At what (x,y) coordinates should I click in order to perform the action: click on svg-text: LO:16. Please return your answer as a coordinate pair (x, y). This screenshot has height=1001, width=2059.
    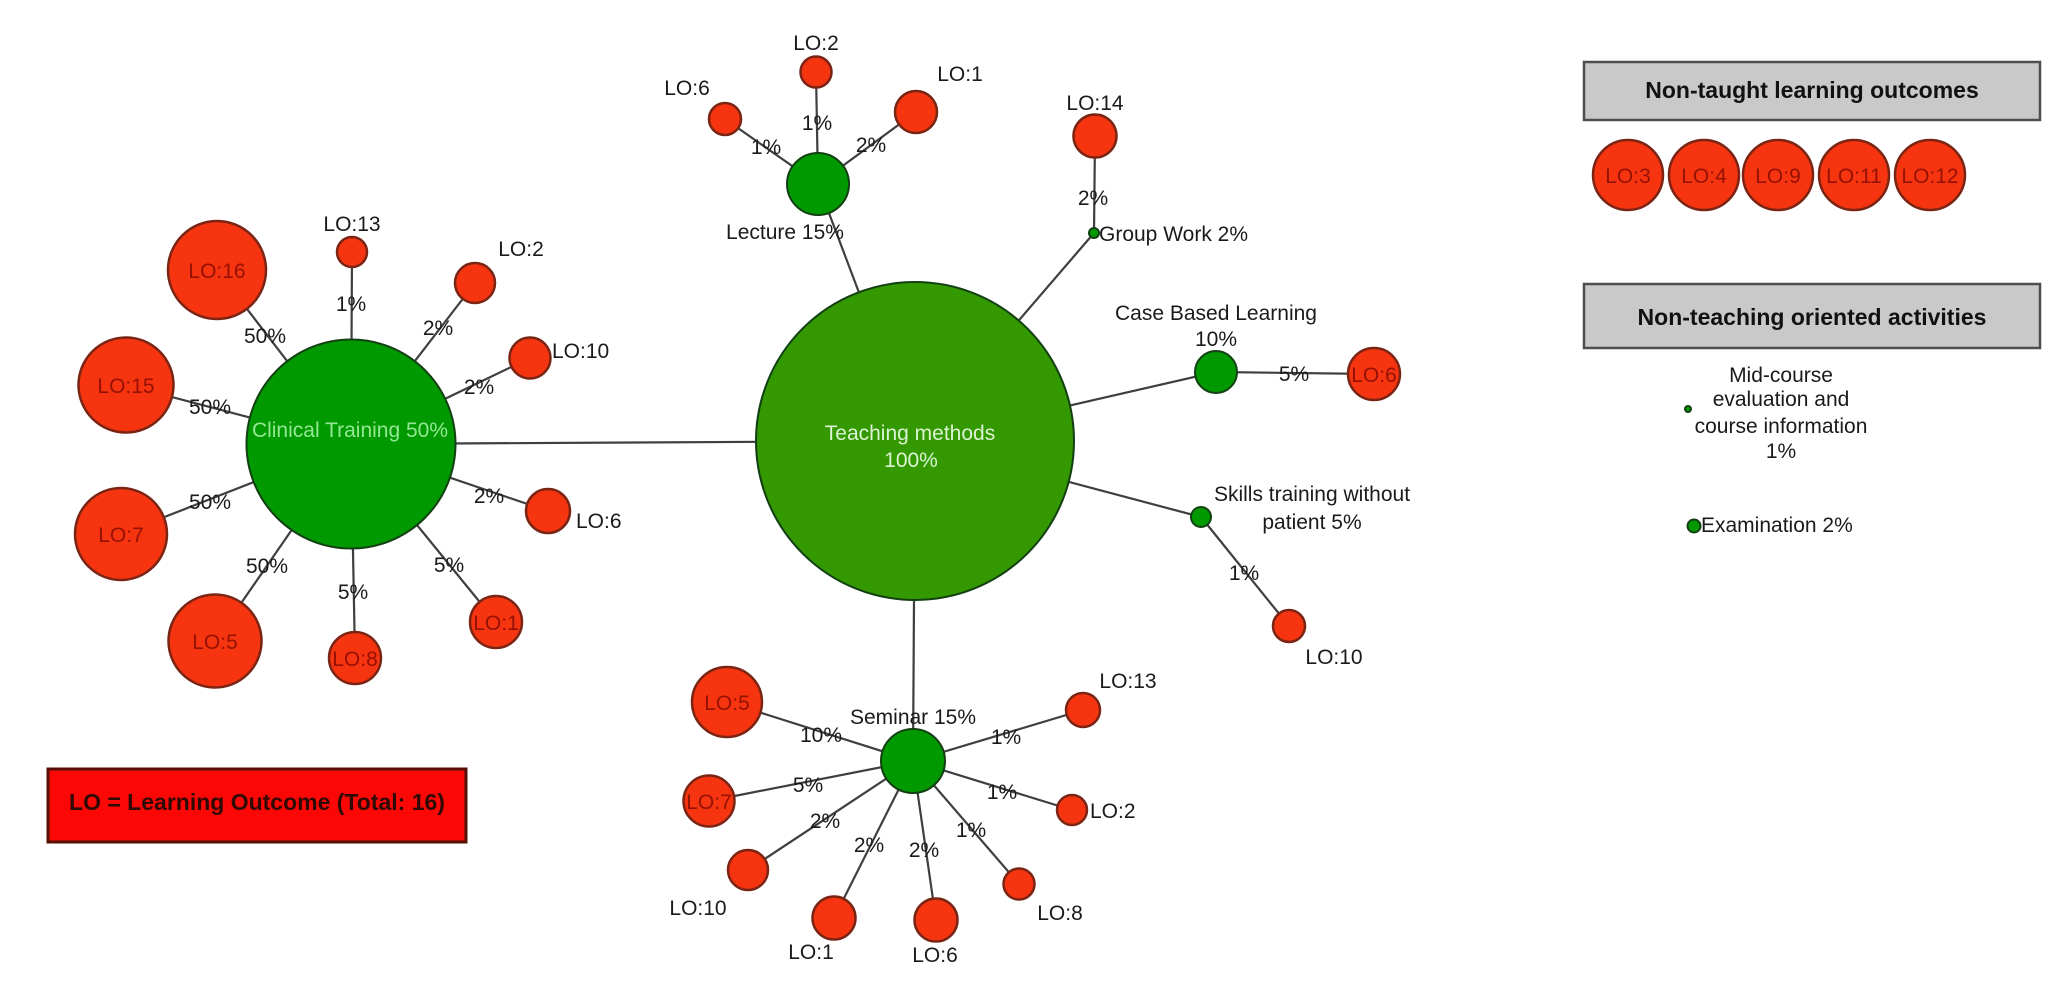
    Looking at the image, I should click on (216, 271).